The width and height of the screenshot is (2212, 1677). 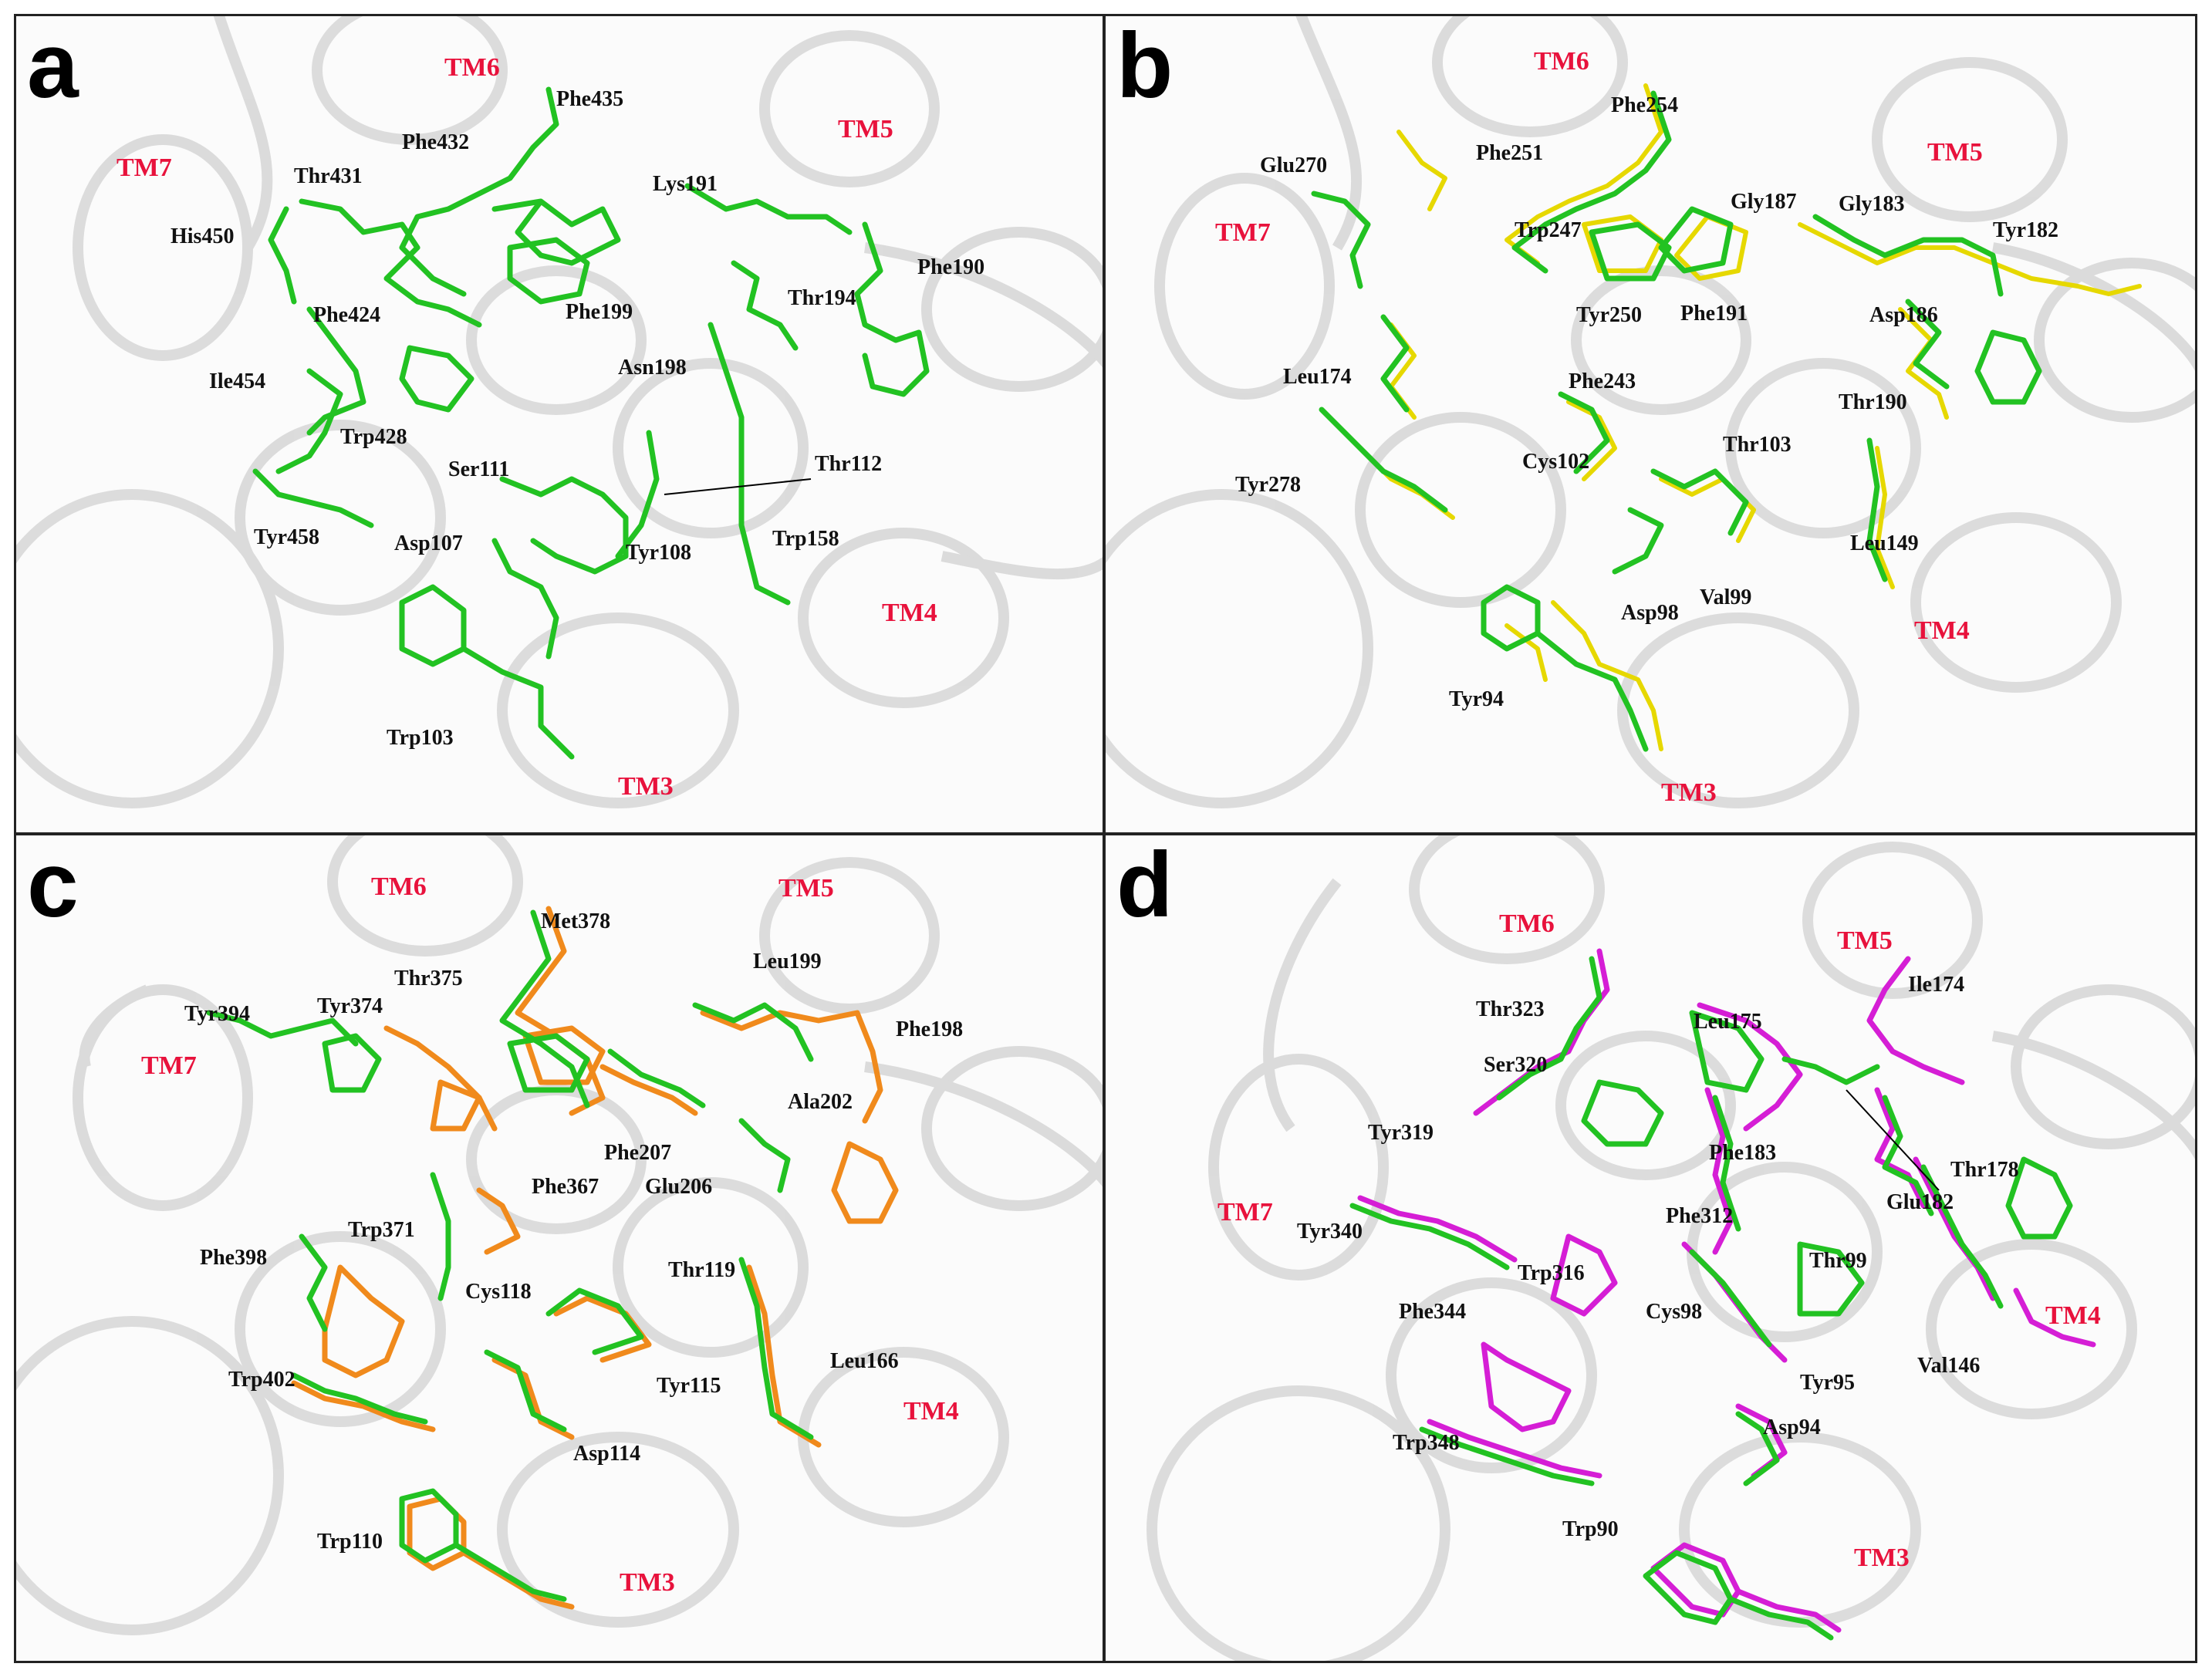 I want to click on residue-label: Phe251, so click(x=1510, y=153).